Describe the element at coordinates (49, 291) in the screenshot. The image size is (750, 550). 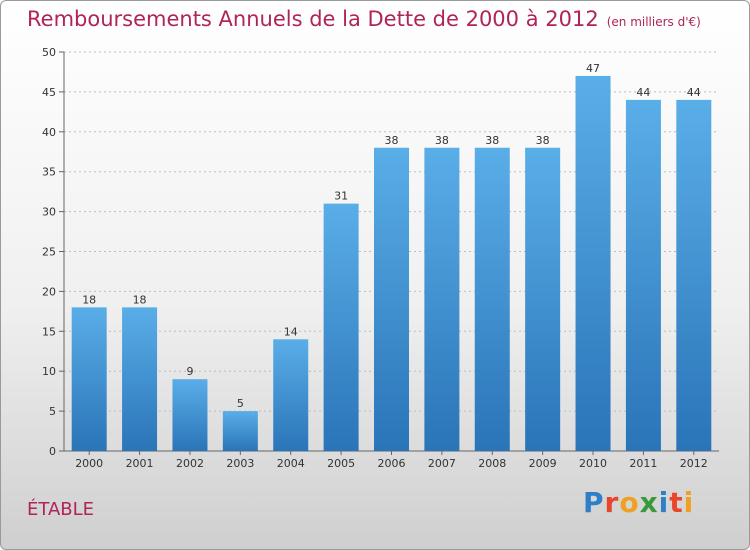
I see `y-tick-label: 20` at that location.